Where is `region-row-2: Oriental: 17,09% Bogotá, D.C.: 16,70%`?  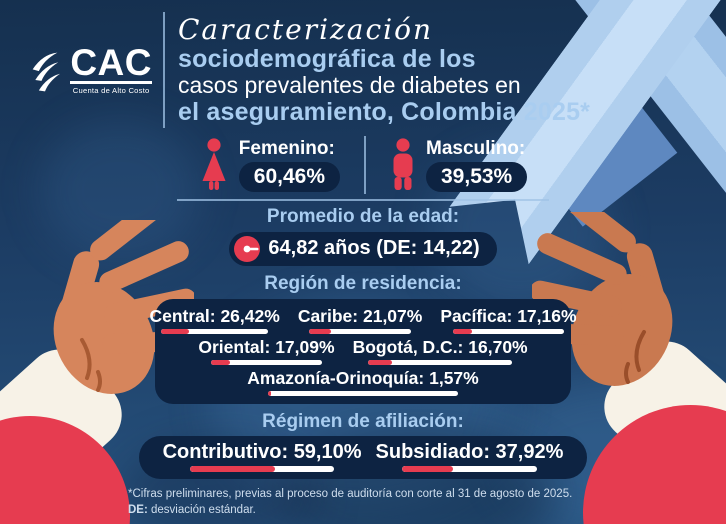 region-row-2: Oriental: 17,09% Bogotá, D.C.: 16,70% is located at coordinates (363, 351).